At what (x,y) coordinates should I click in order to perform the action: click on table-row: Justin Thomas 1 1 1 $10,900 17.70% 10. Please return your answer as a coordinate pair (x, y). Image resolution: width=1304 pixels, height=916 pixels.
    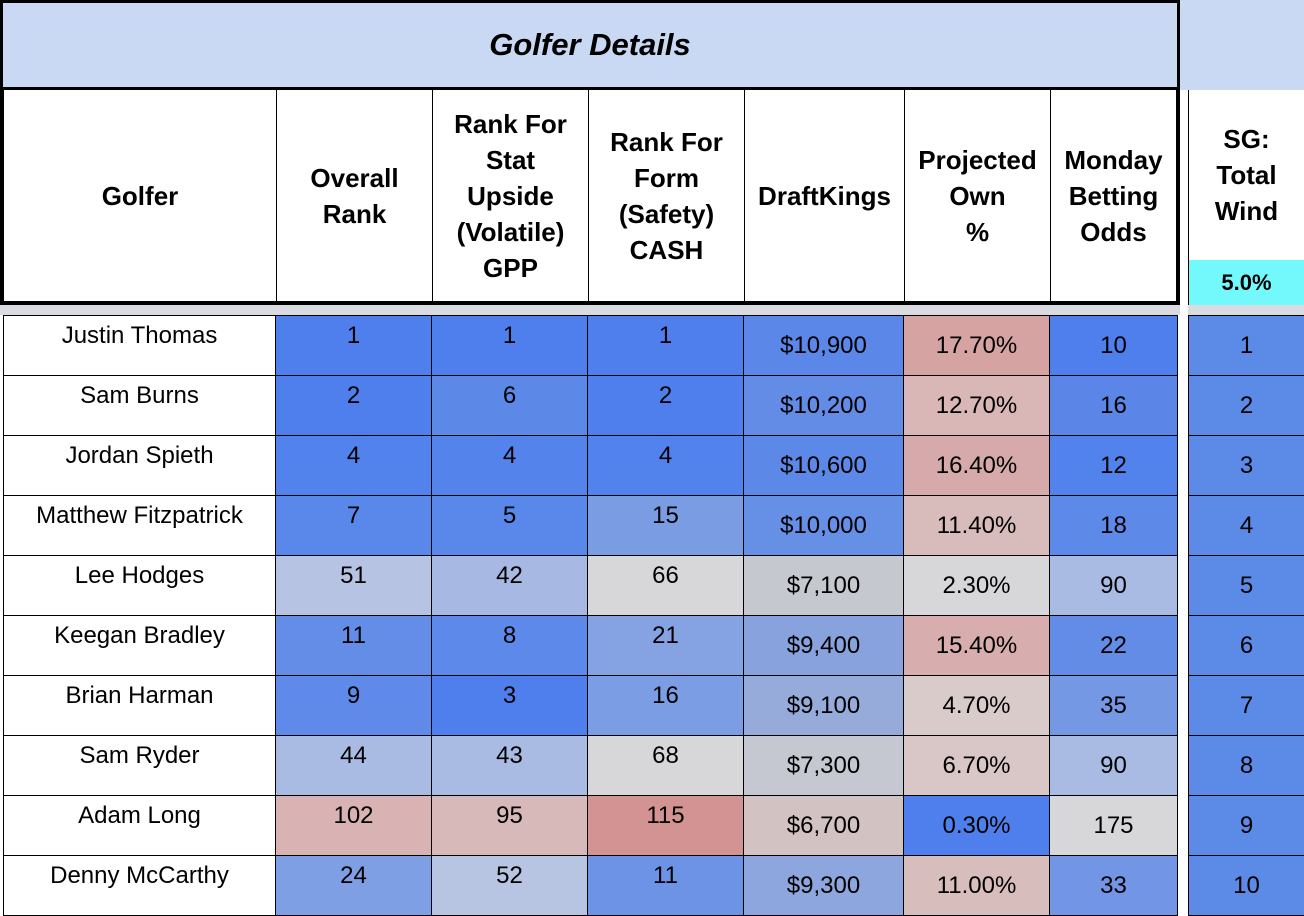
    Looking at the image, I should click on (590, 345).